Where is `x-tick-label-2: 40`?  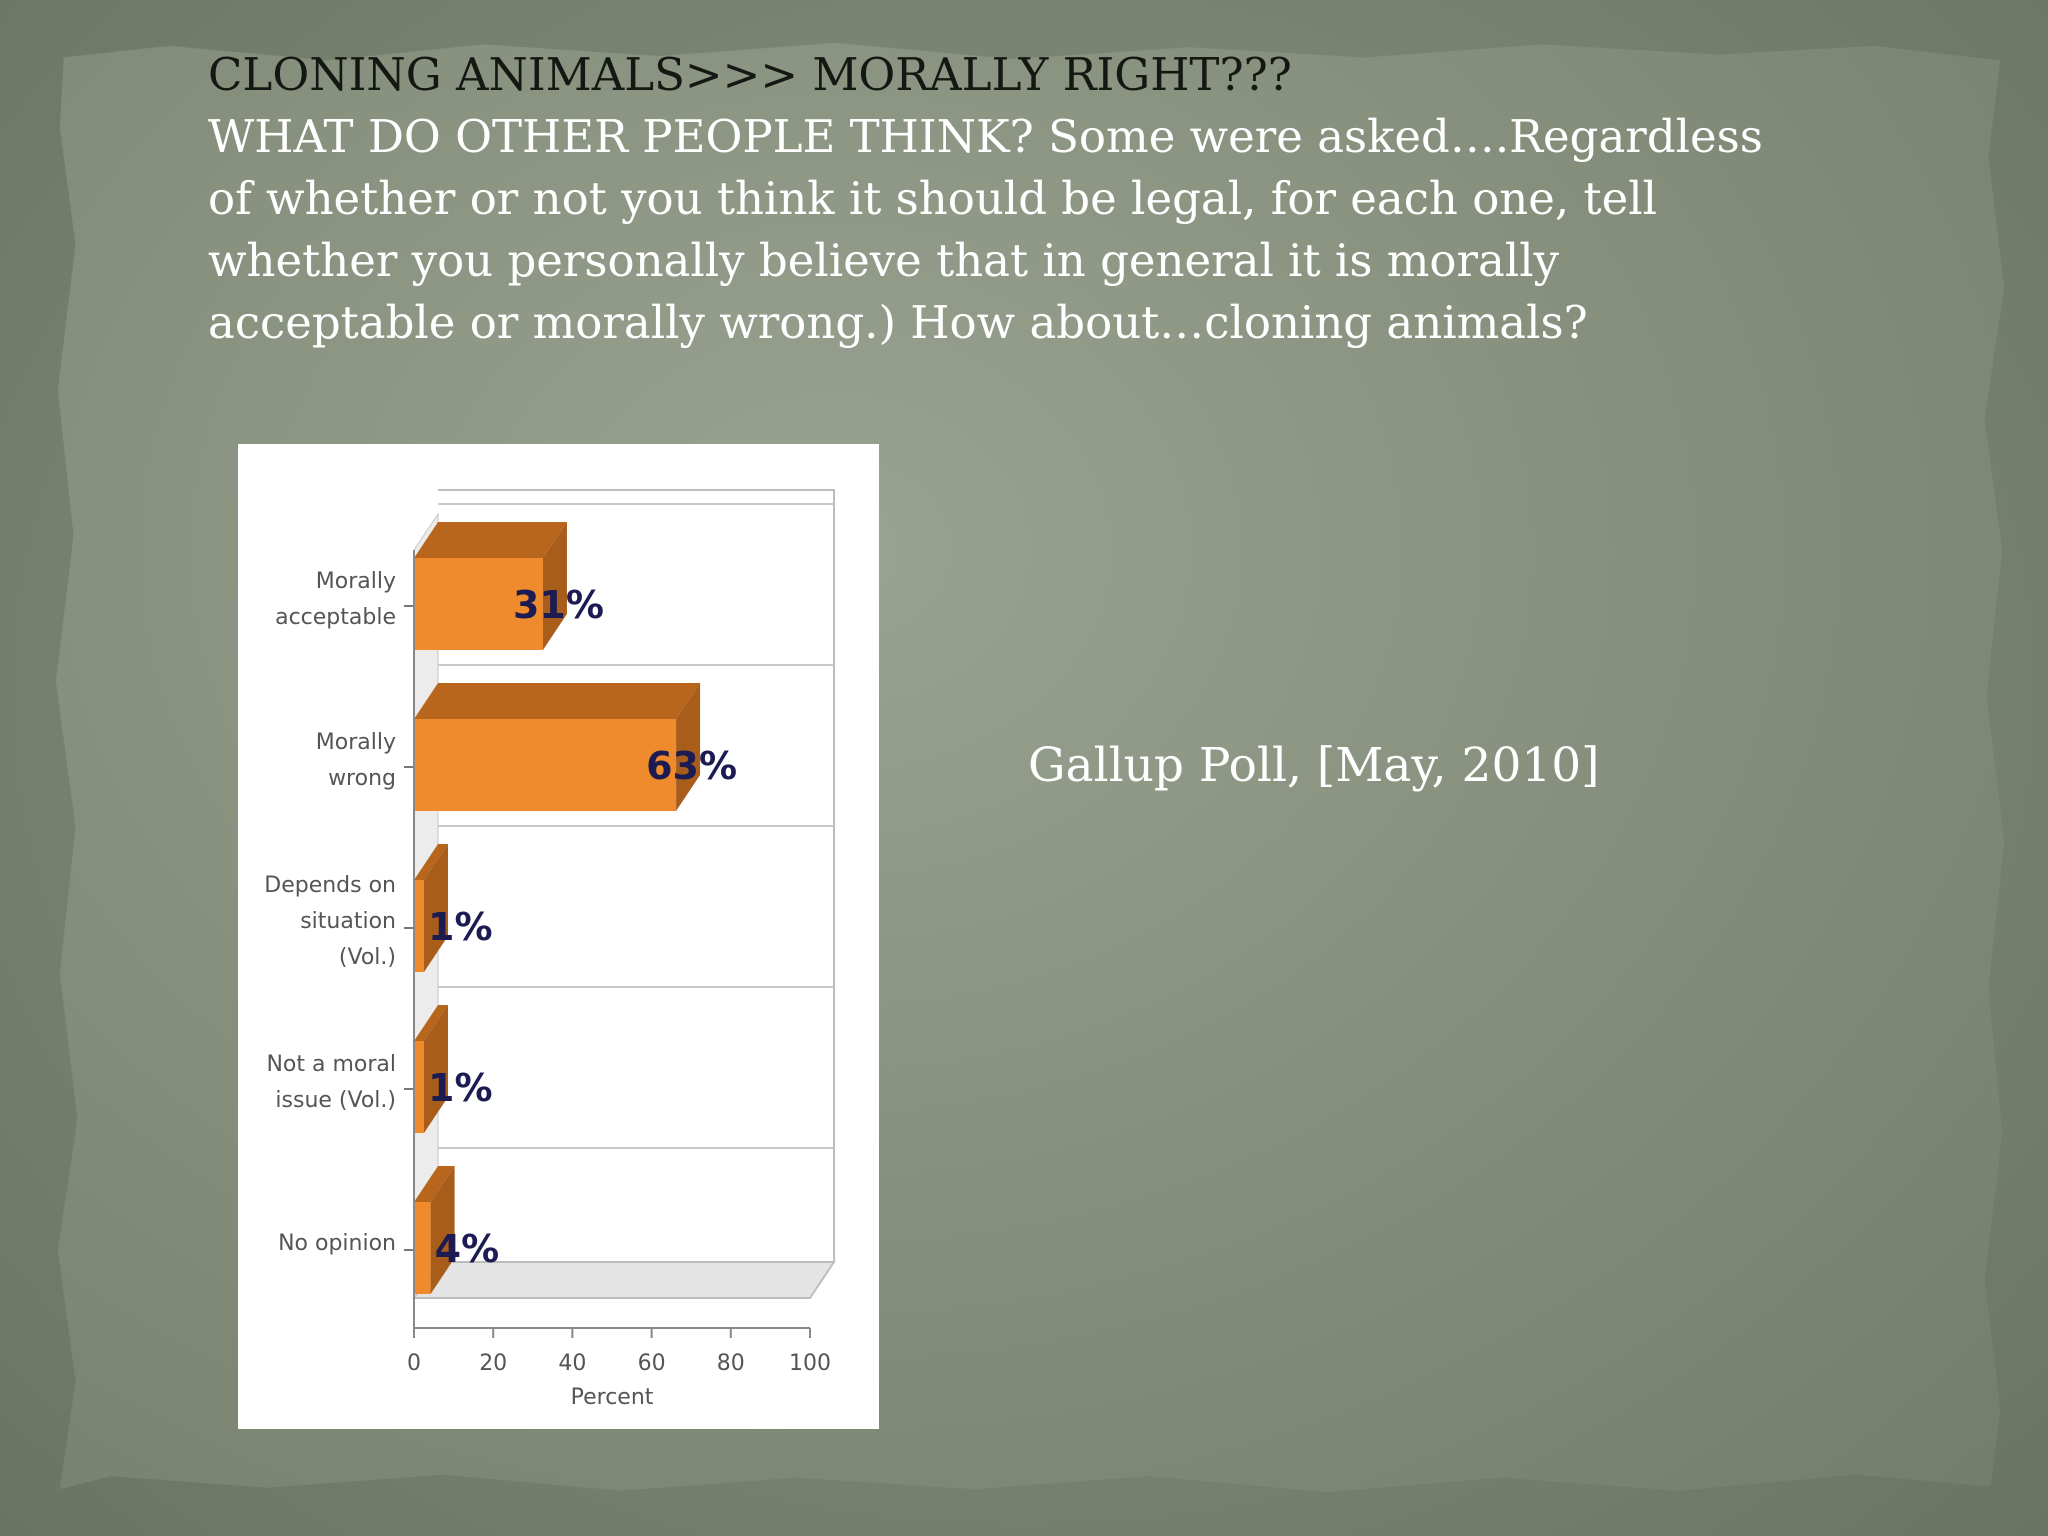
x-tick-label-2: 40 is located at coordinates (572, 1363).